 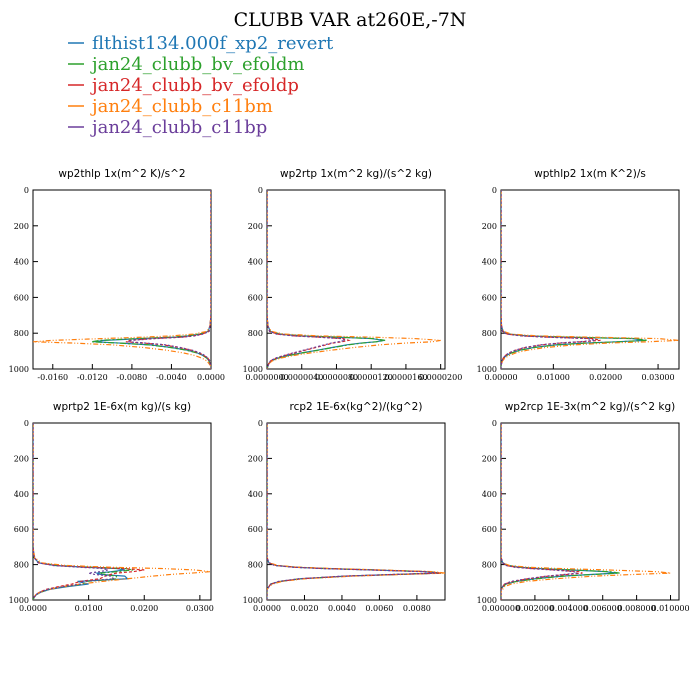 What do you see at coordinates (670, 608) in the screenshot?
I see `x-tick-label: 0.010000` at bounding box center [670, 608].